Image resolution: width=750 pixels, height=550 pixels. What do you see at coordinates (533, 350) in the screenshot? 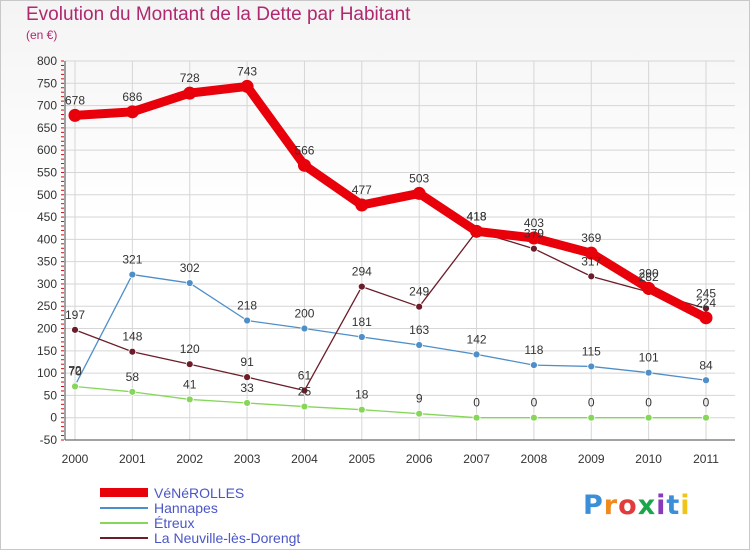
I see `data-label: 118` at bounding box center [533, 350].